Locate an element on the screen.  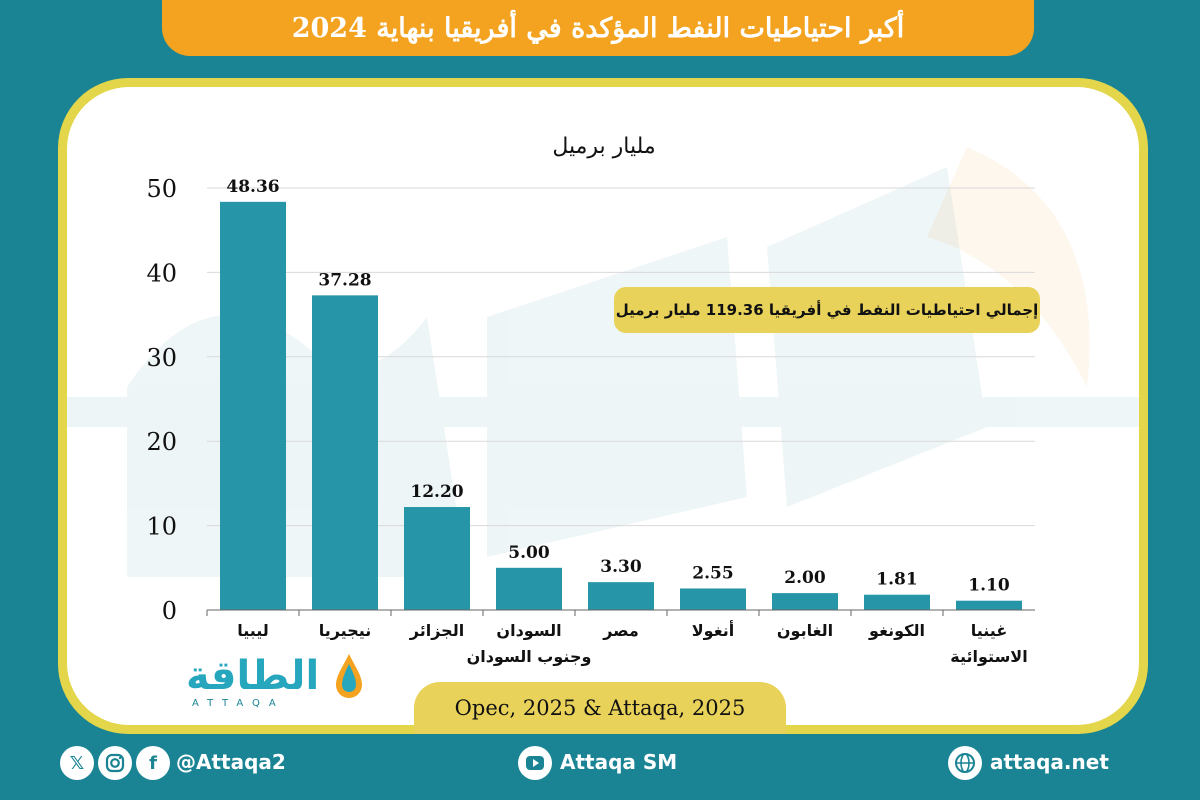
category-label: وجنوب السودان is located at coordinates (529, 656).